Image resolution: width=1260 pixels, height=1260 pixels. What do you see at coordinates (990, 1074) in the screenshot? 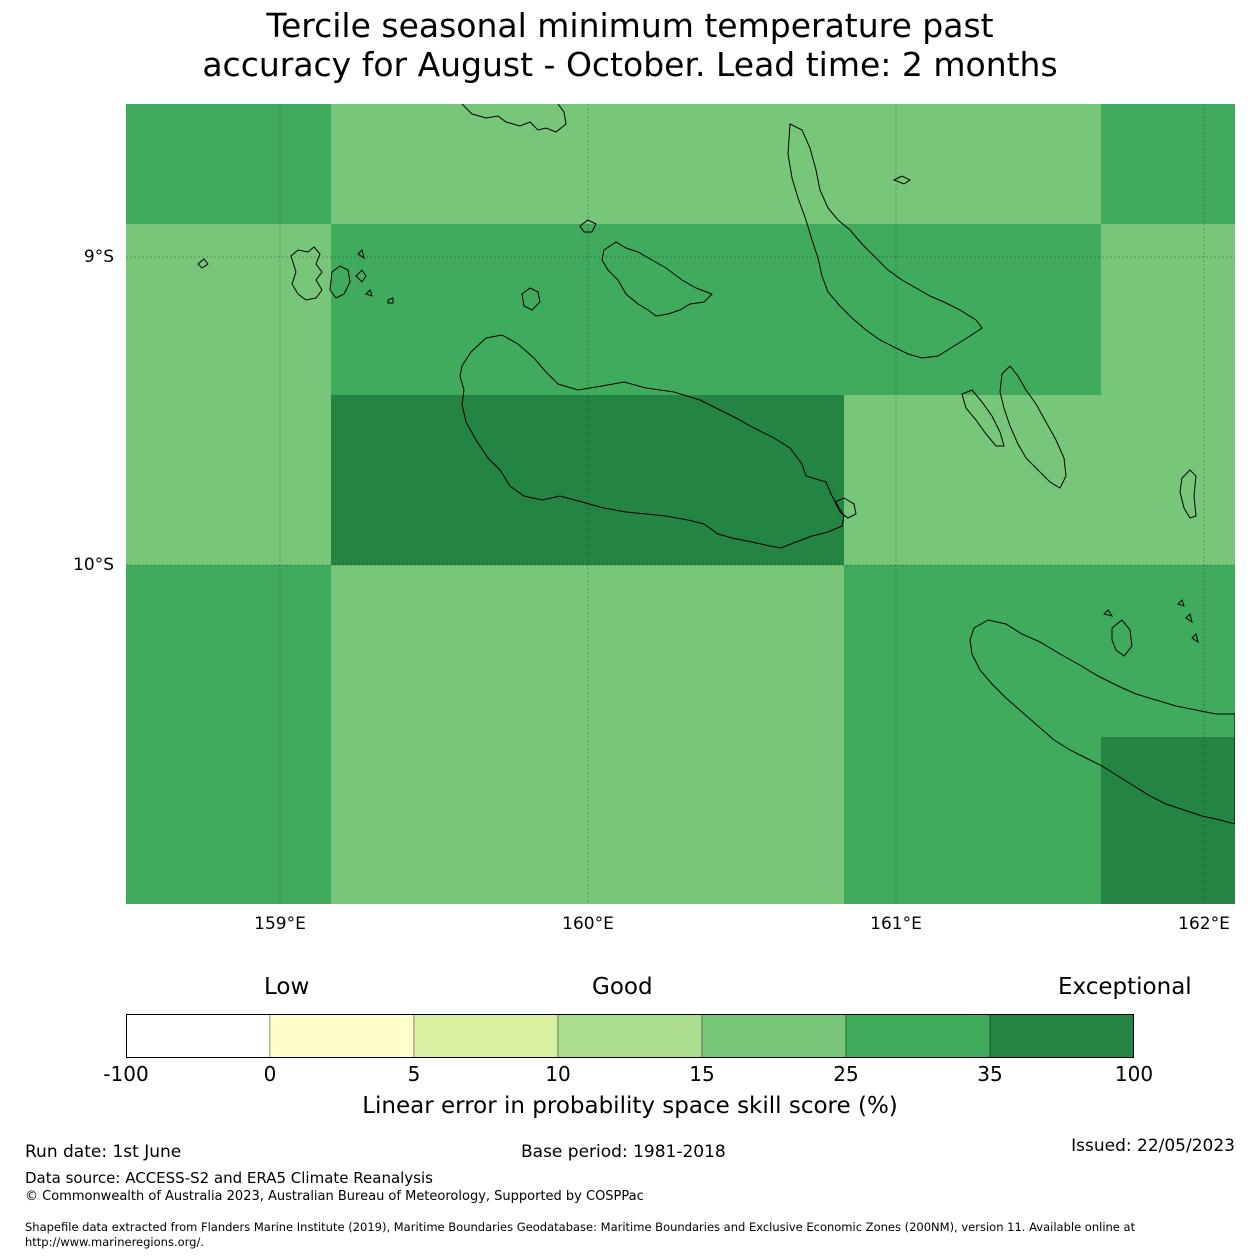
I see `colorbar-tick: 35` at bounding box center [990, 1074].